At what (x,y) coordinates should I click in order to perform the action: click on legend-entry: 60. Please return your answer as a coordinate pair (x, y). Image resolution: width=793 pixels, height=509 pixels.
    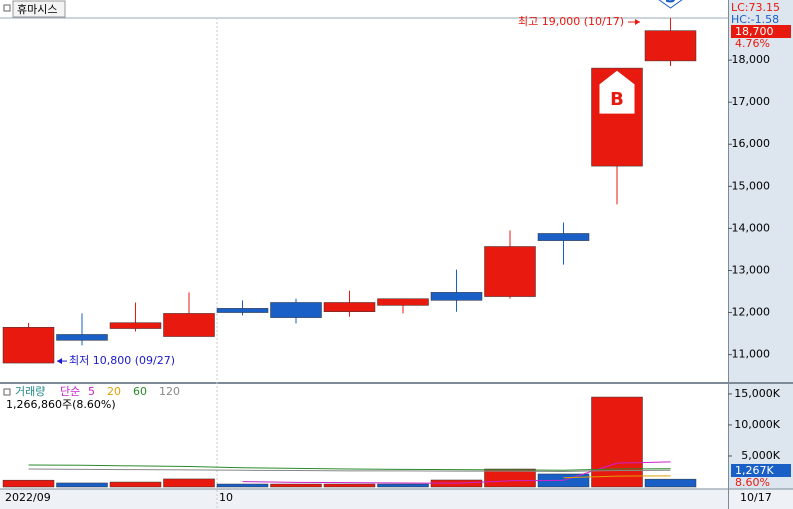
    Looking at the image, I should click on (140, 391).